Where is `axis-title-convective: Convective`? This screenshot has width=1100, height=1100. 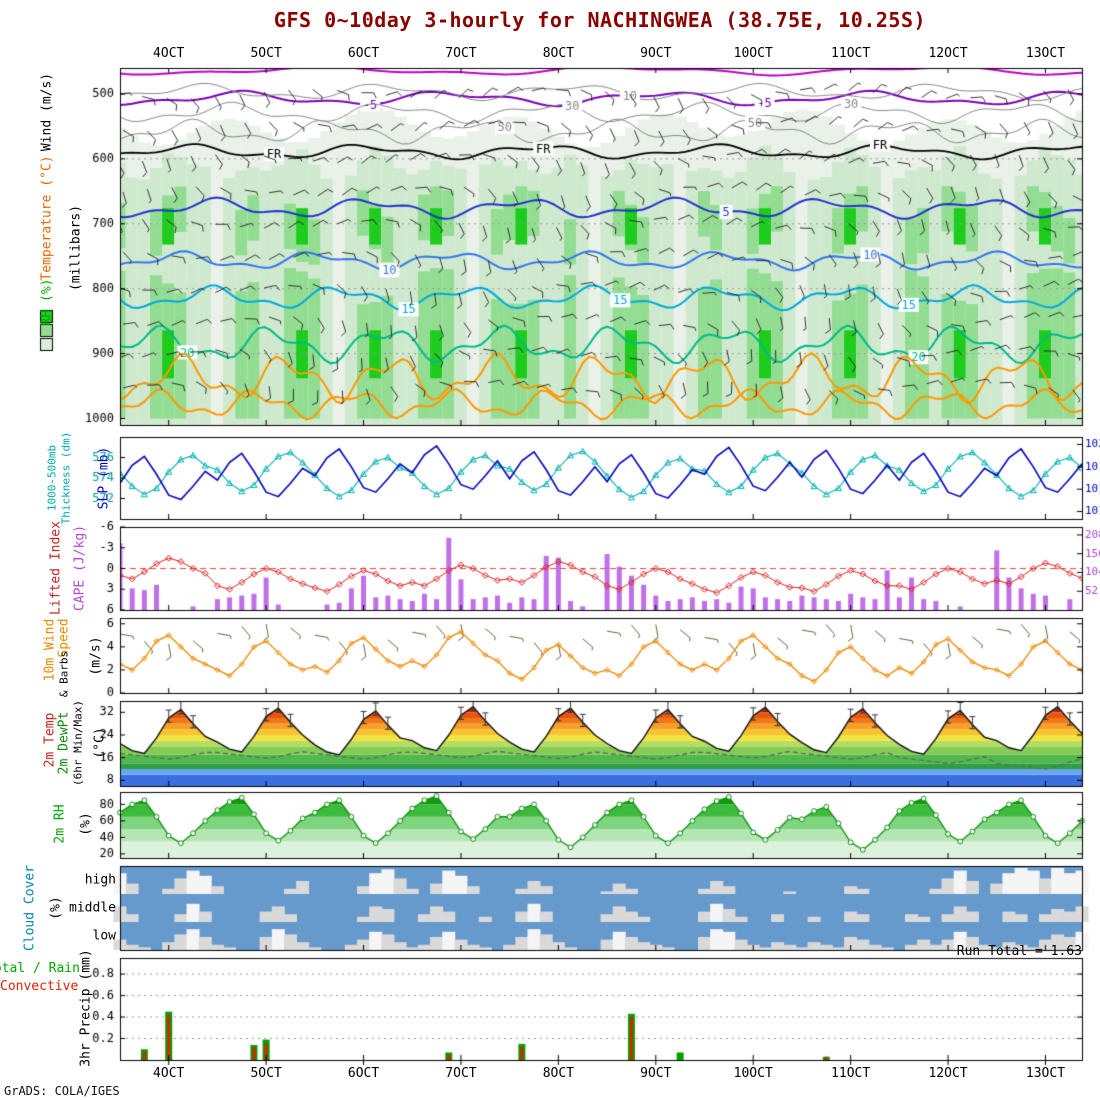 axis-title-convective: Convective is located at coordinates (39, 986).